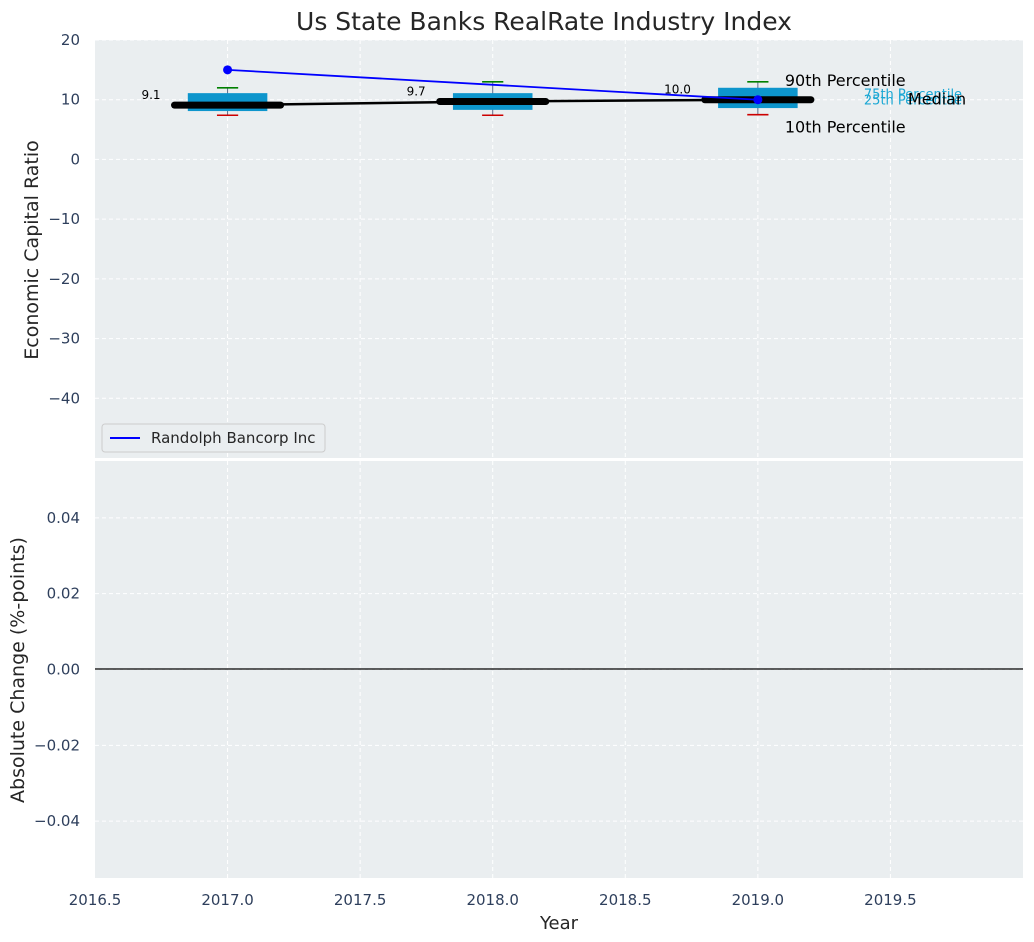 This screenshot has height=942, width=1034. Describe the element at coordinates (845, 127) in the screenshot. I see `annotation-p10: 10th Percentile` at that location.